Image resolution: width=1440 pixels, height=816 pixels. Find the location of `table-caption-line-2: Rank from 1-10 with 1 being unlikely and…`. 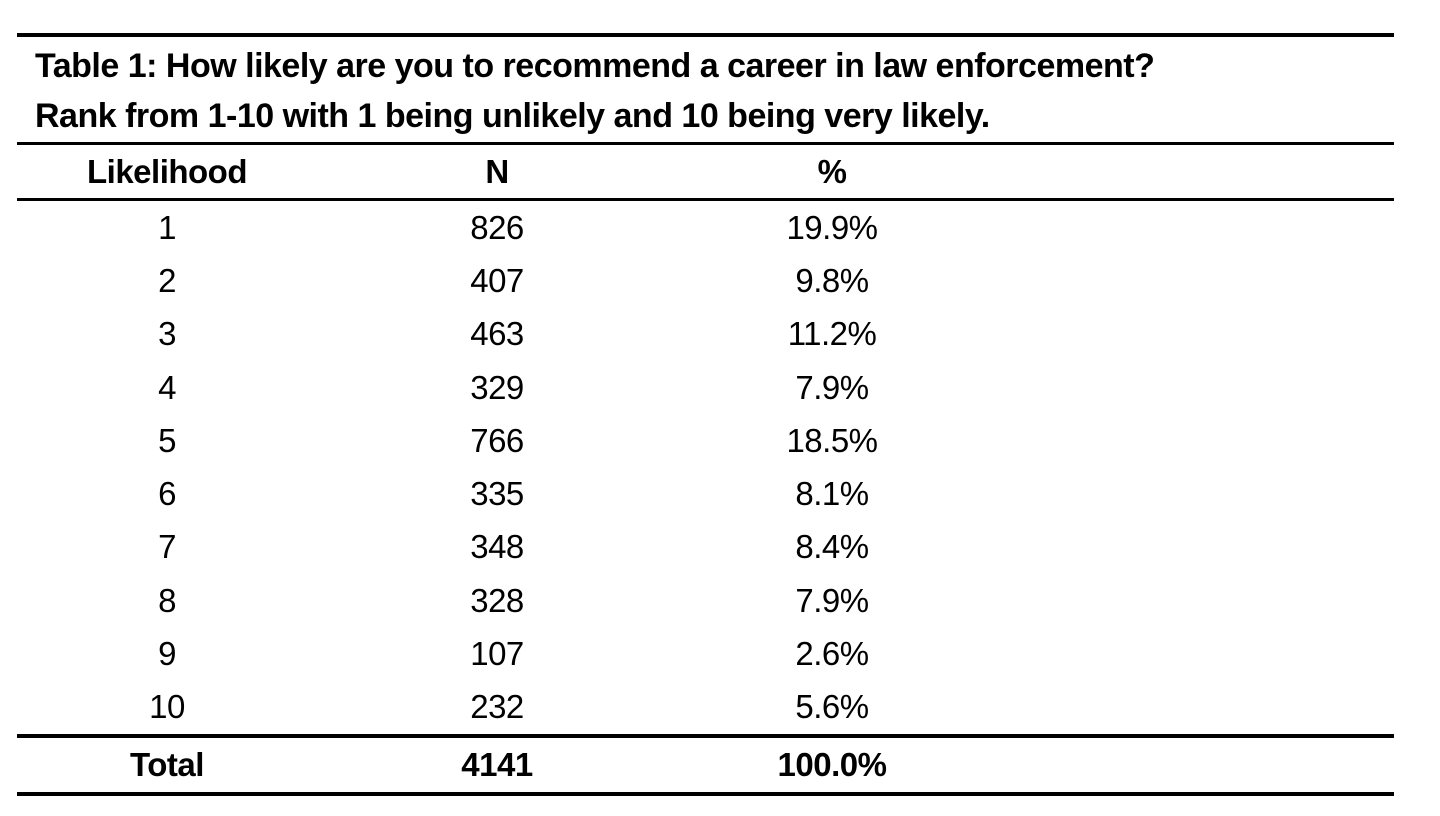

table-caption-line-2: Rank from 1-10 with 1 being unlikely and… is located at coordinates (512, 116).